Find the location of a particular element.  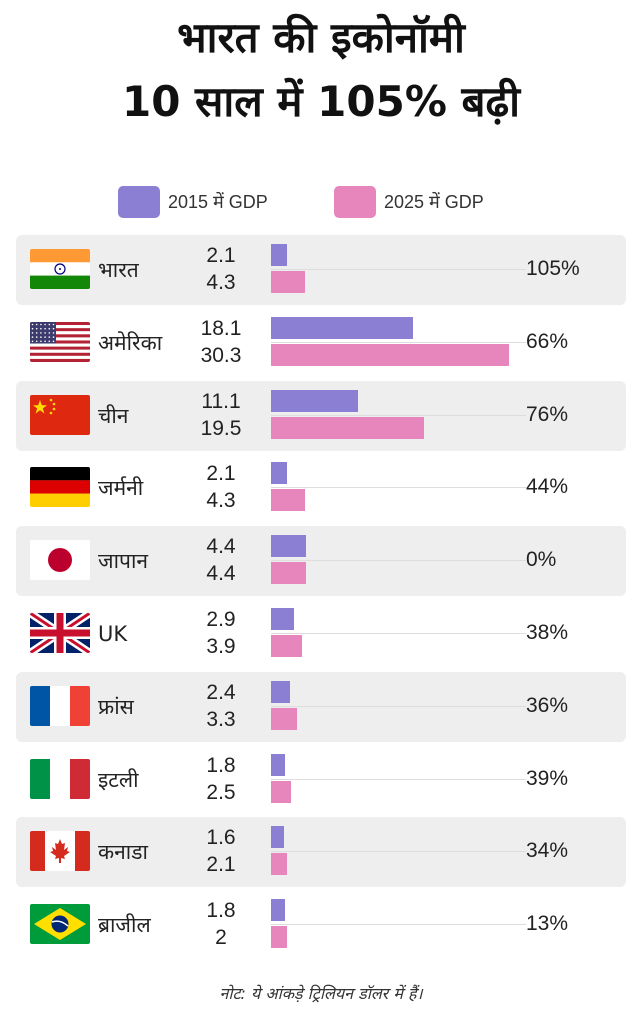

germany-flag-icon is located at coordinates (60, 487).